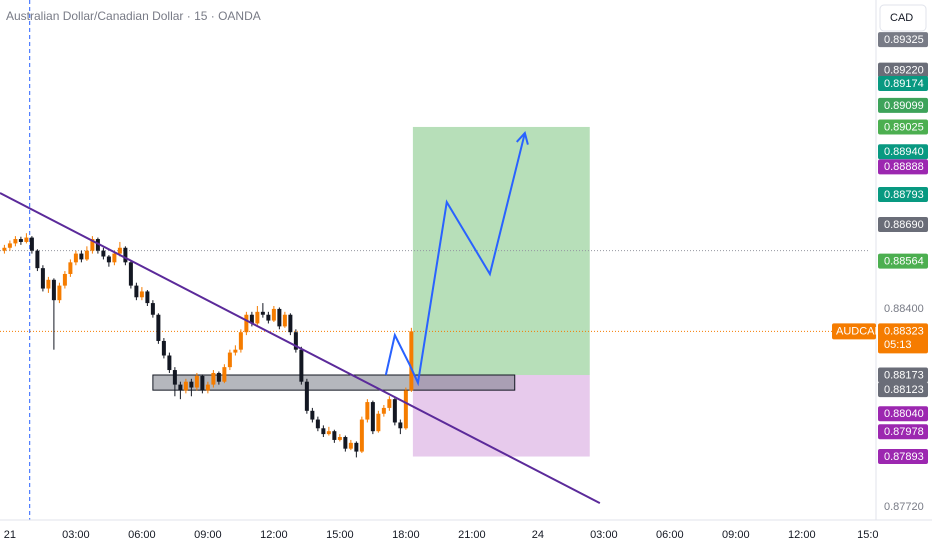  I want to click on price-tag-label: 0.88123, so click(904, 390).